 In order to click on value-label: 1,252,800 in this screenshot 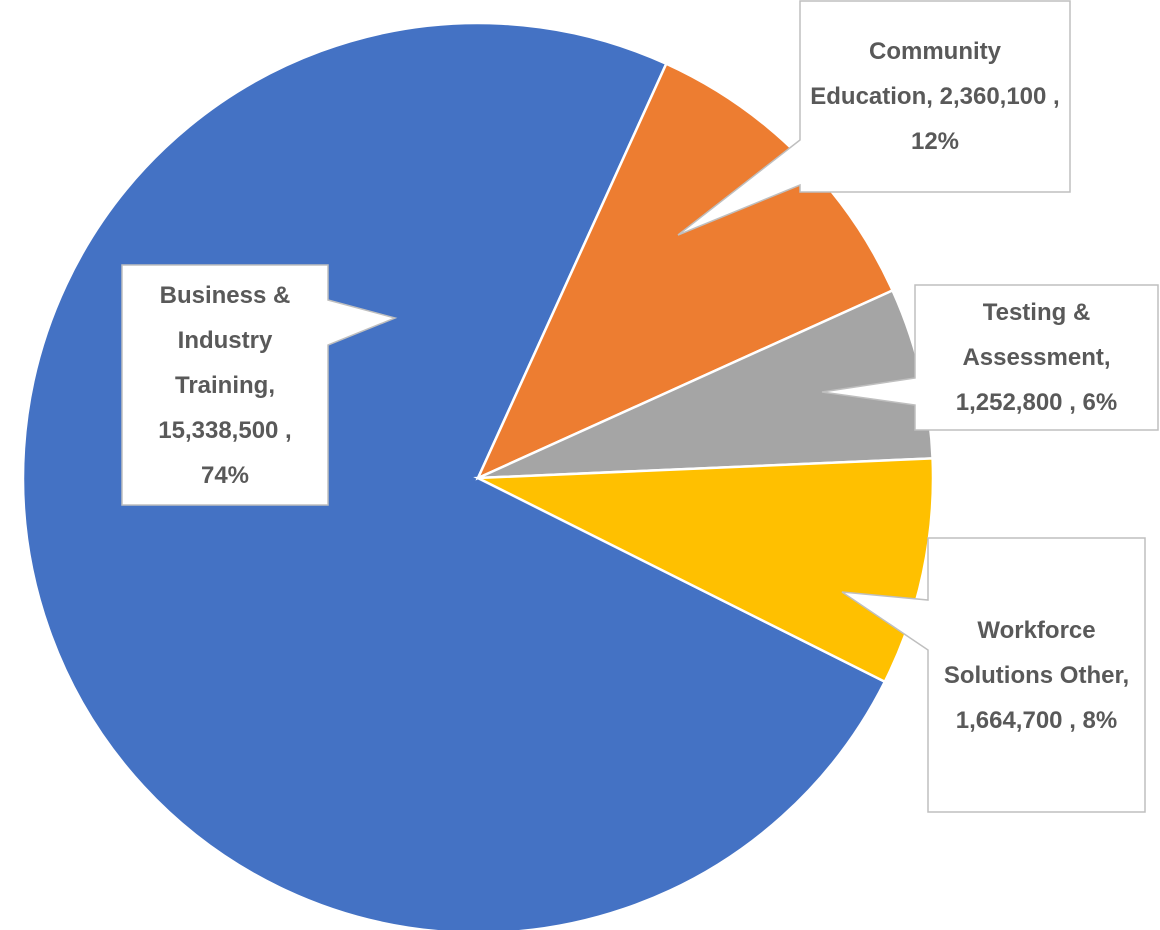, I will do `click(1016, 402)`.